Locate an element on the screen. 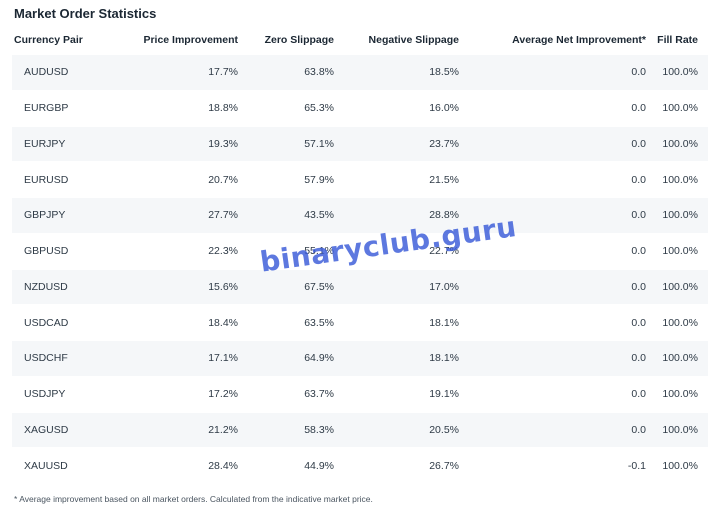 This screenshot has height=512, width=720. cell-negative-slippage: 19.1% is located at coordinates (406, 394).